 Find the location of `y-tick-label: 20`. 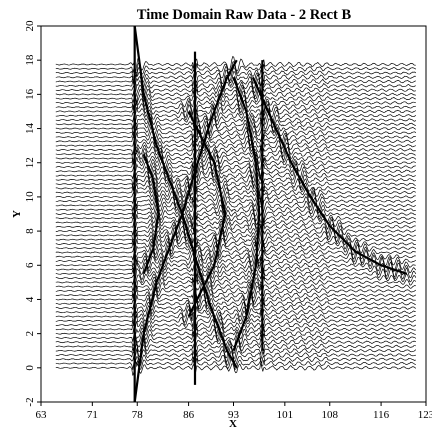

y-tick-label: 20 is located at coordinates (30, 26).